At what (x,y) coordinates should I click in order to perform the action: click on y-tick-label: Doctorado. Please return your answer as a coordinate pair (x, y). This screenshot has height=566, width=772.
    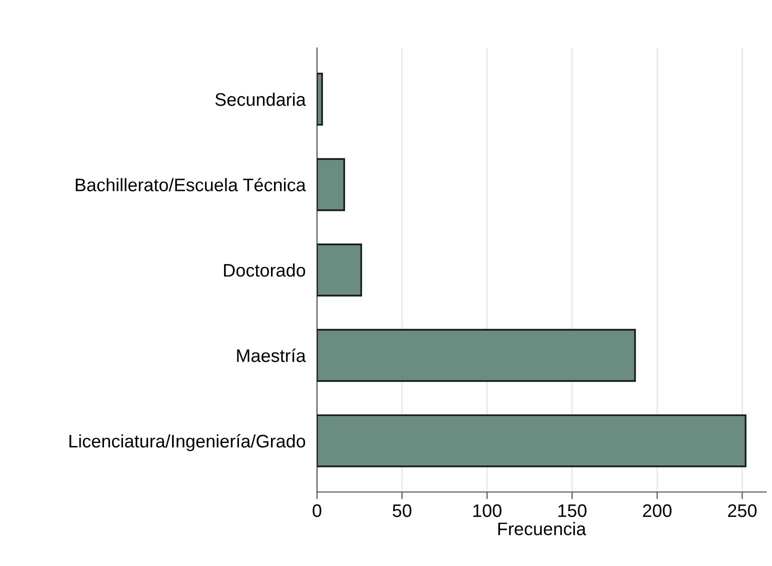
    Looking at the image, I should click on (265, 270).